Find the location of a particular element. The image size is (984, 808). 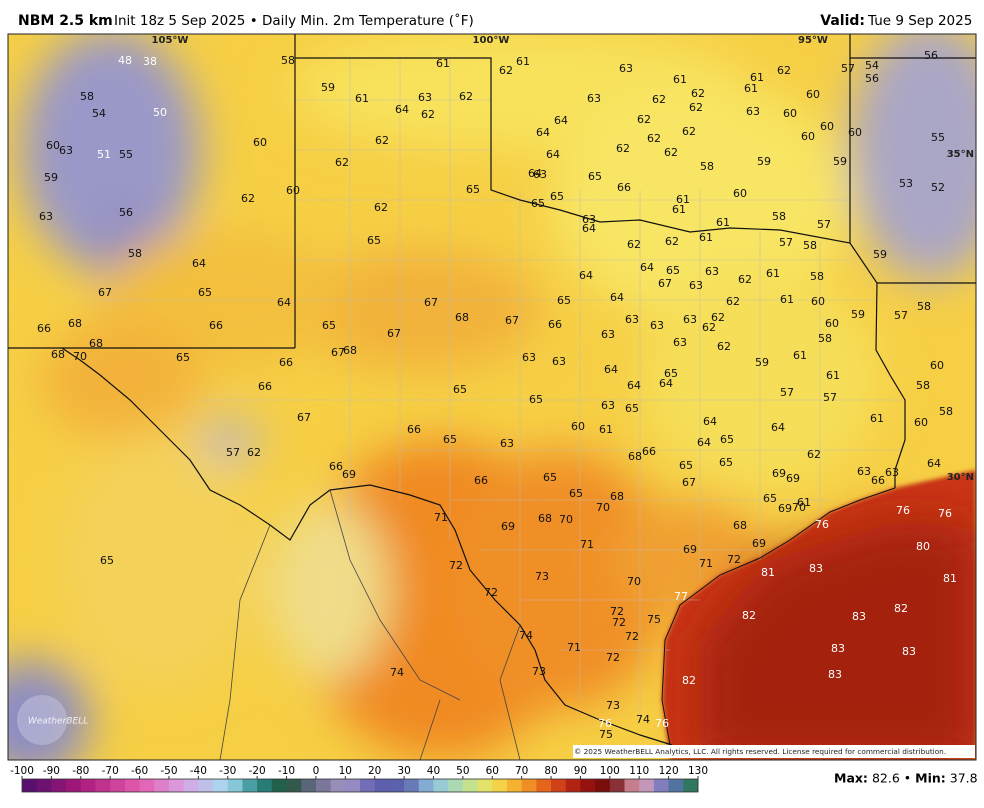

colorbar-tick-label: 30 is located at coordinates (403, 771).